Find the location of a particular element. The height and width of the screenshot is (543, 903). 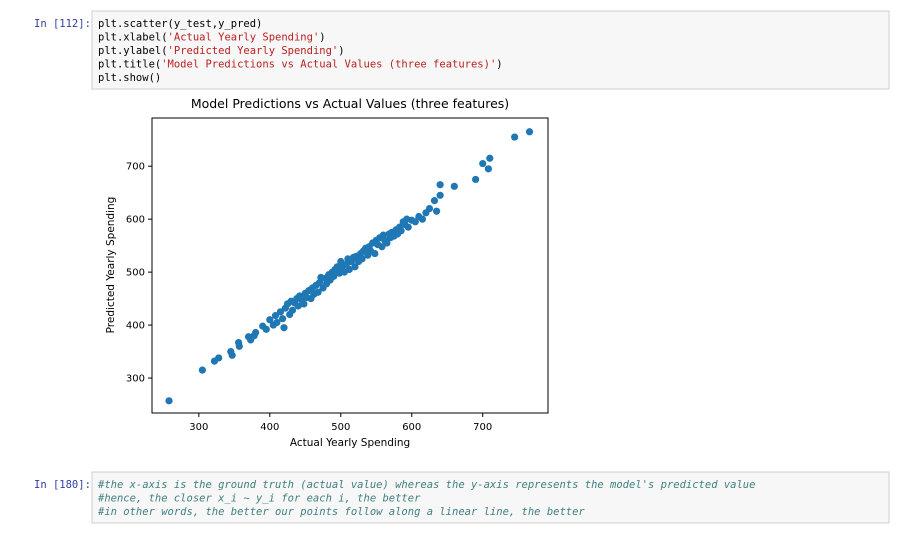

code-line: plt.show() is located at coordinates (129, 78).